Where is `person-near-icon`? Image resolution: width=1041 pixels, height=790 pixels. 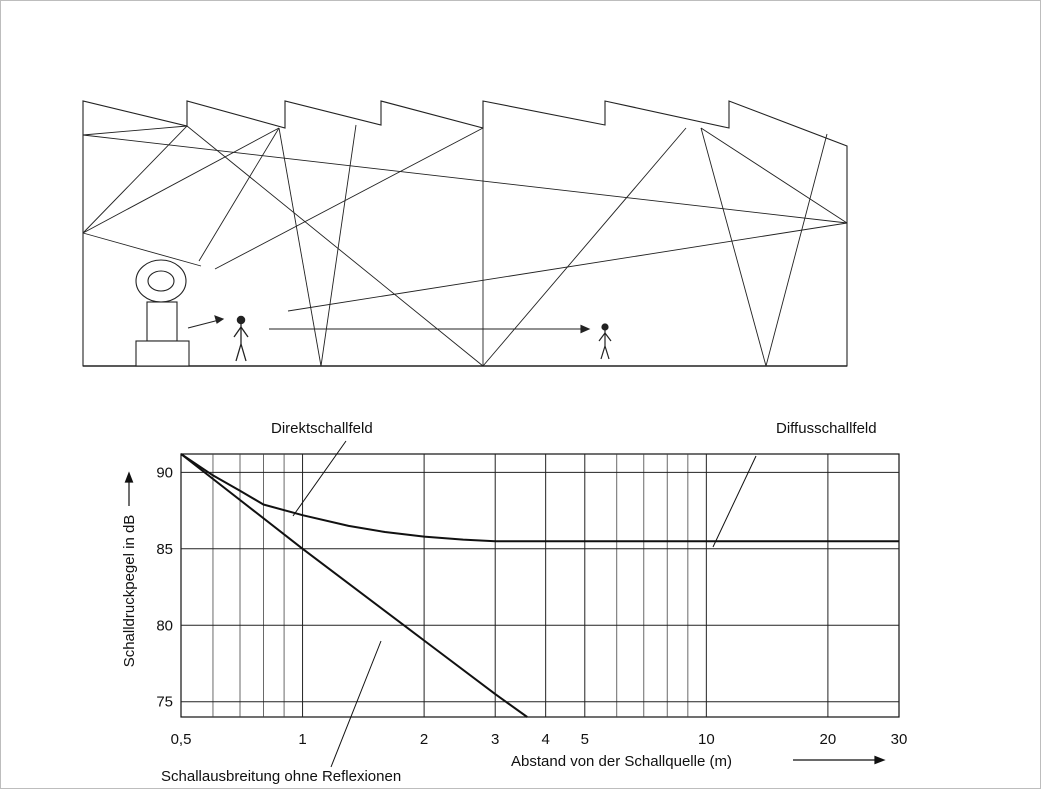
person-near-icon is located at coordinates (241, 338).